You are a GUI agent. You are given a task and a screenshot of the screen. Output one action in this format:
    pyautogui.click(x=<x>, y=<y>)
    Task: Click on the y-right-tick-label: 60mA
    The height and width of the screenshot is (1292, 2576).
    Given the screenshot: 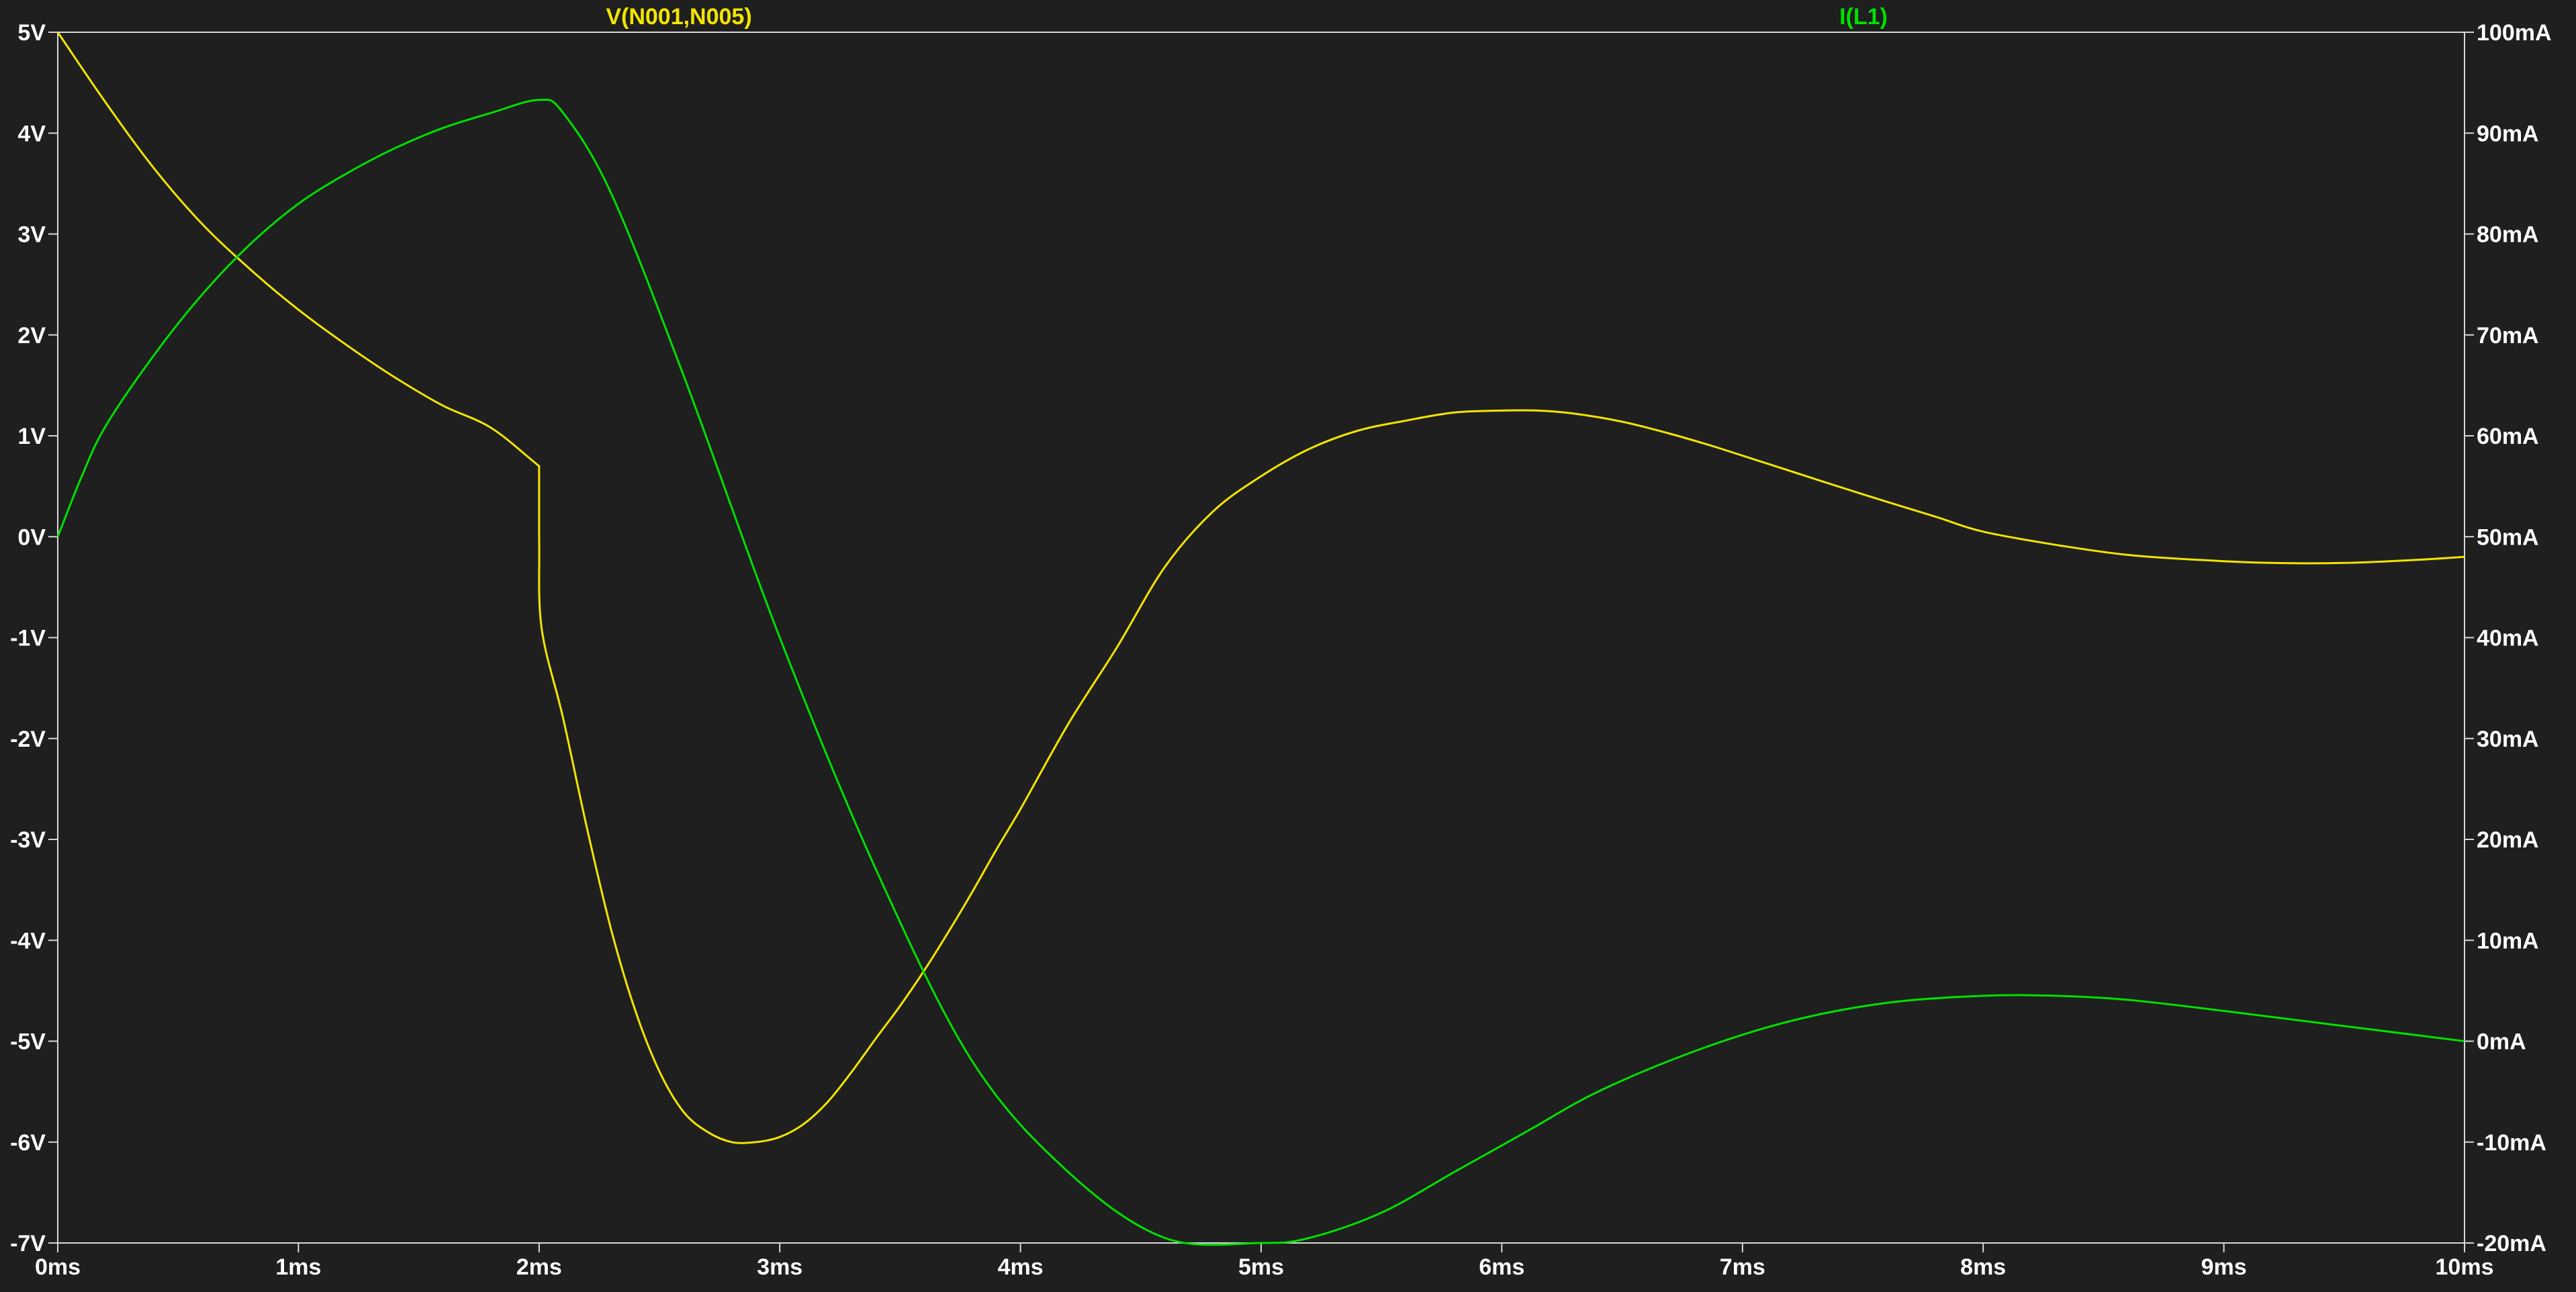 What is the action you would take?
    pyautogui.click(x=2508, y=436)
    